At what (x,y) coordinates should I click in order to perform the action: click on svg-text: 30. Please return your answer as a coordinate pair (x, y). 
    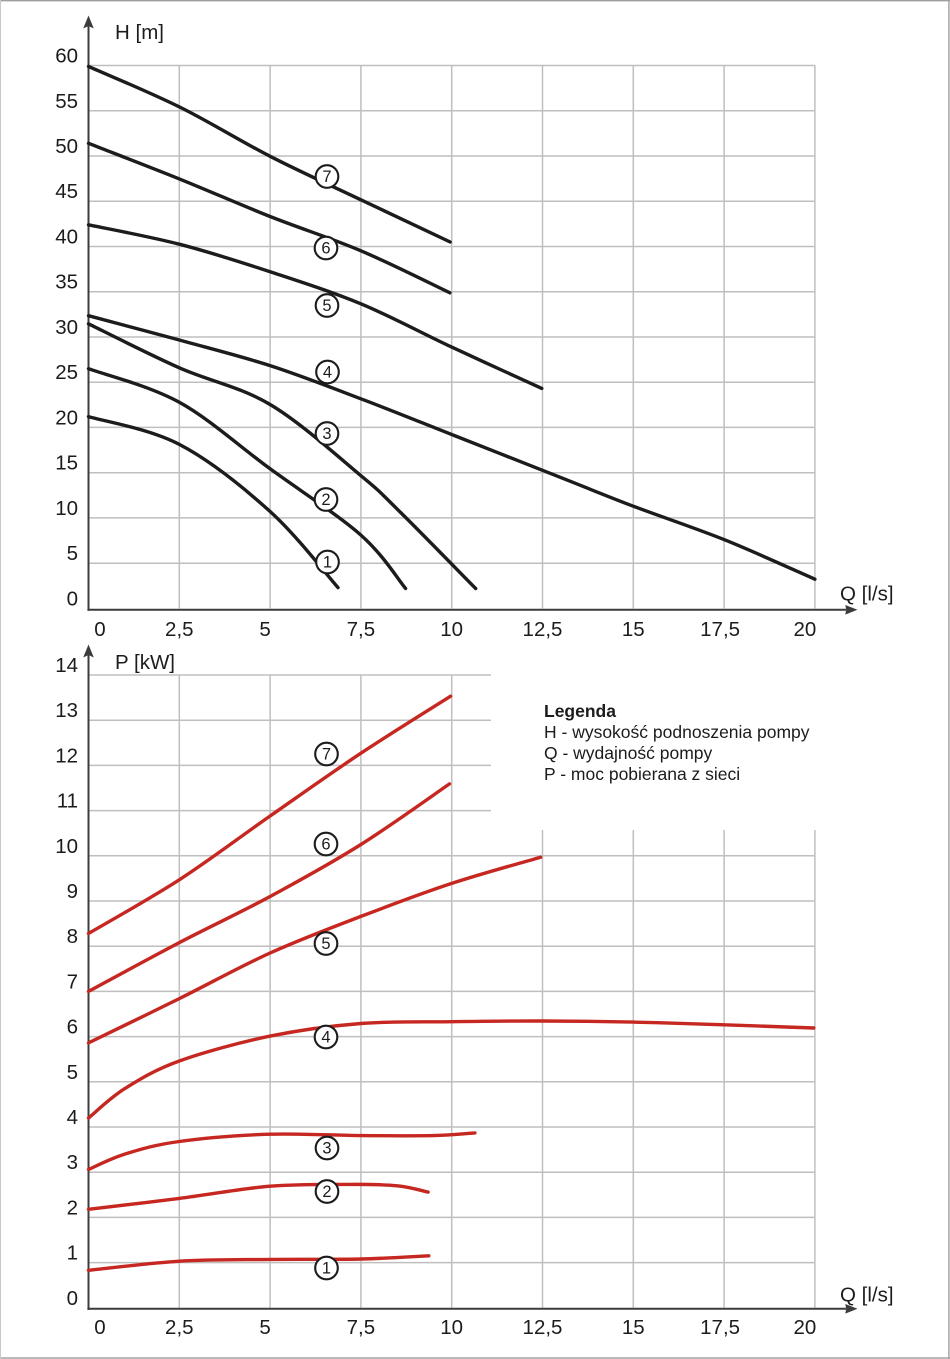
    Looking at the image, I should click on (66, 327).